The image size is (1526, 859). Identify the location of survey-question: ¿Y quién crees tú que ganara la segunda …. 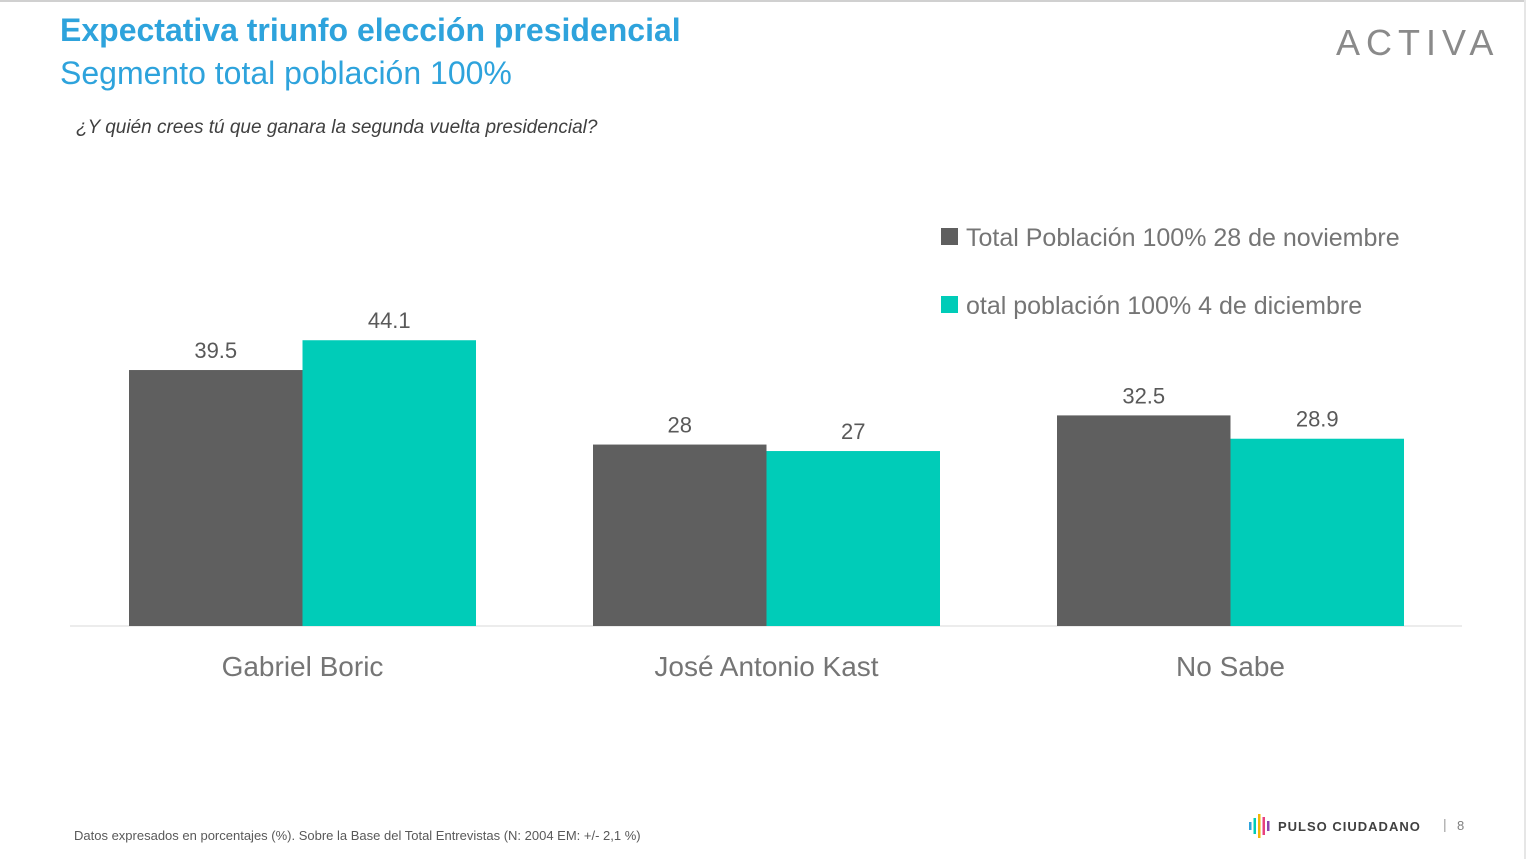
(337, 127).